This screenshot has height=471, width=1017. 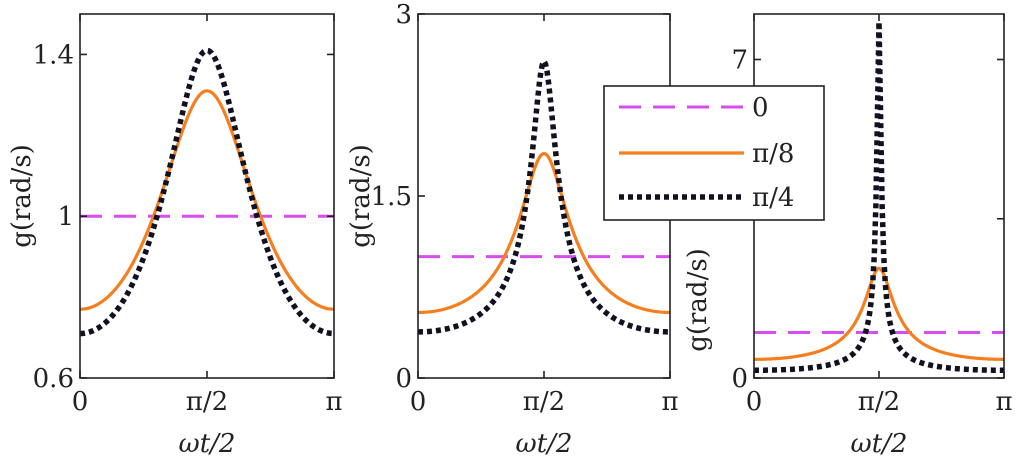 I want to click on y-tick-label: 0.6, so click(x=53, y=379).